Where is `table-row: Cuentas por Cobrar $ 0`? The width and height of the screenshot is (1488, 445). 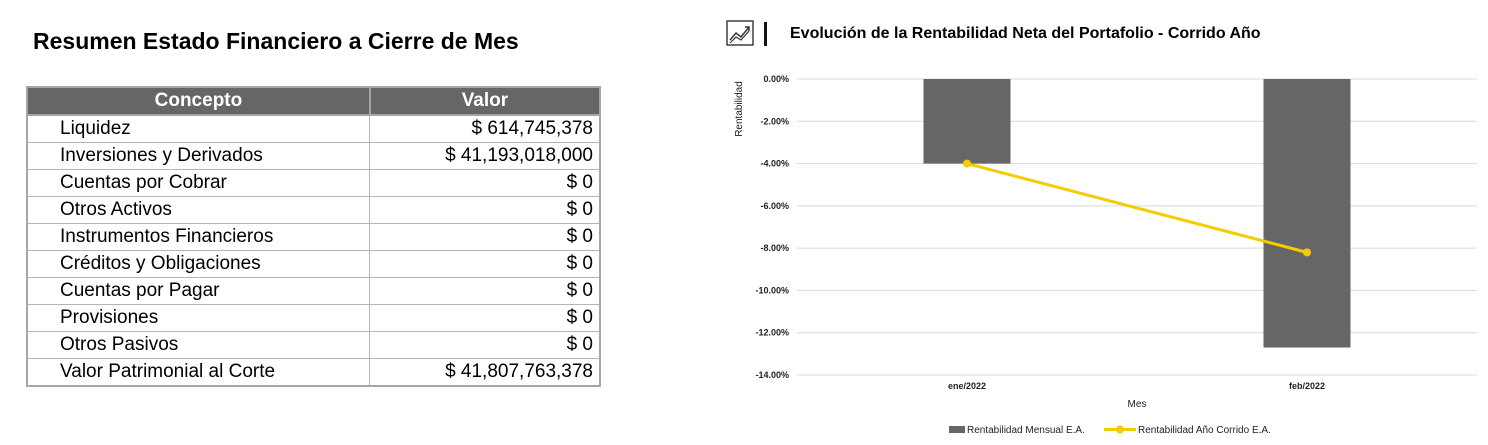 table-row: Cuentas por Cobrar $ 0 is located at coordinates (313, 183).